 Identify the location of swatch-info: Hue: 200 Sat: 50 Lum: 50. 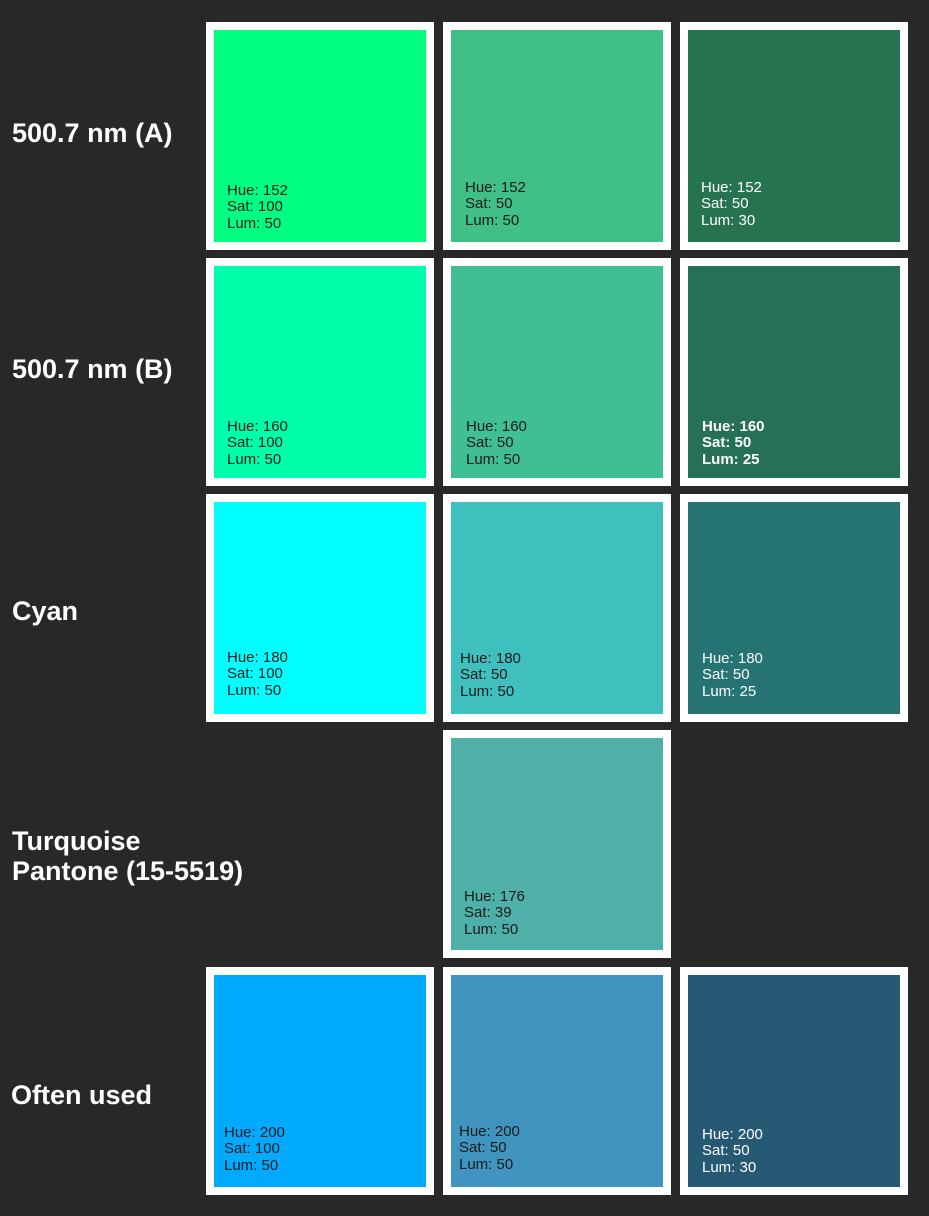
(489, 1148).